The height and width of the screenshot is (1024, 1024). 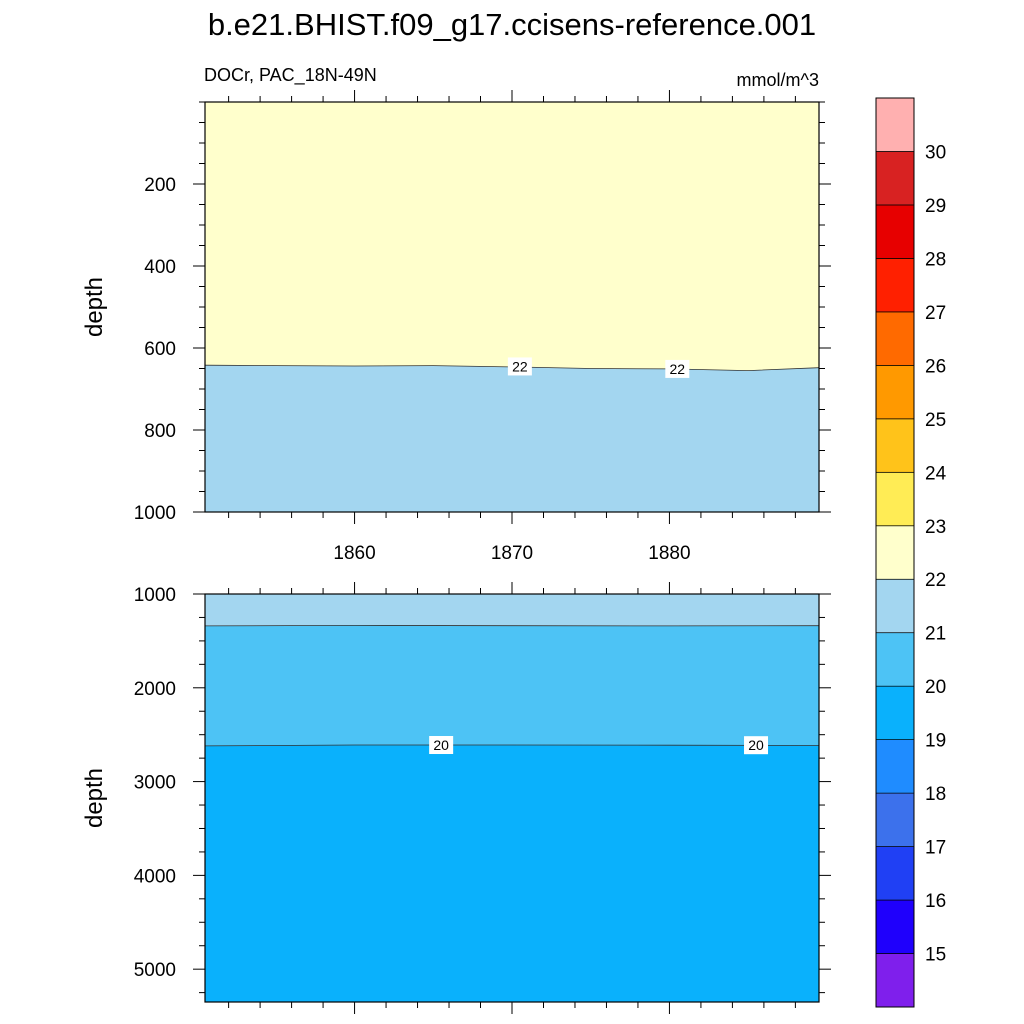 I want to click on y-tick-label: 800, so click(x=160, y=431).